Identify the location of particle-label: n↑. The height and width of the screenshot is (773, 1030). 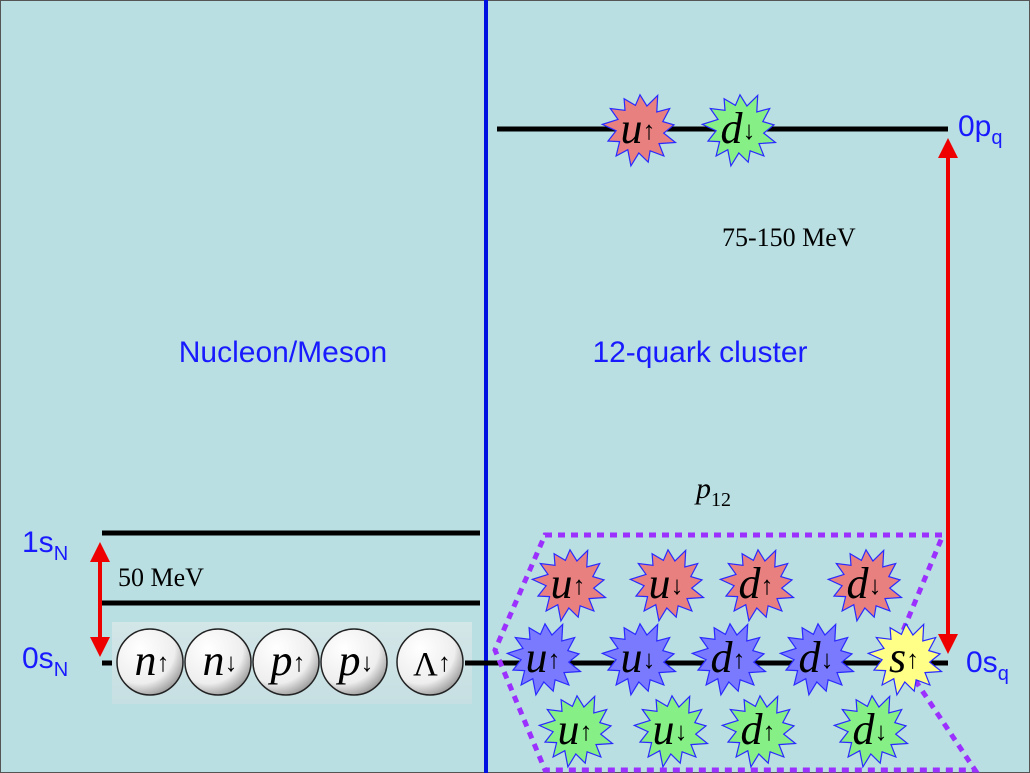
(152, 660).